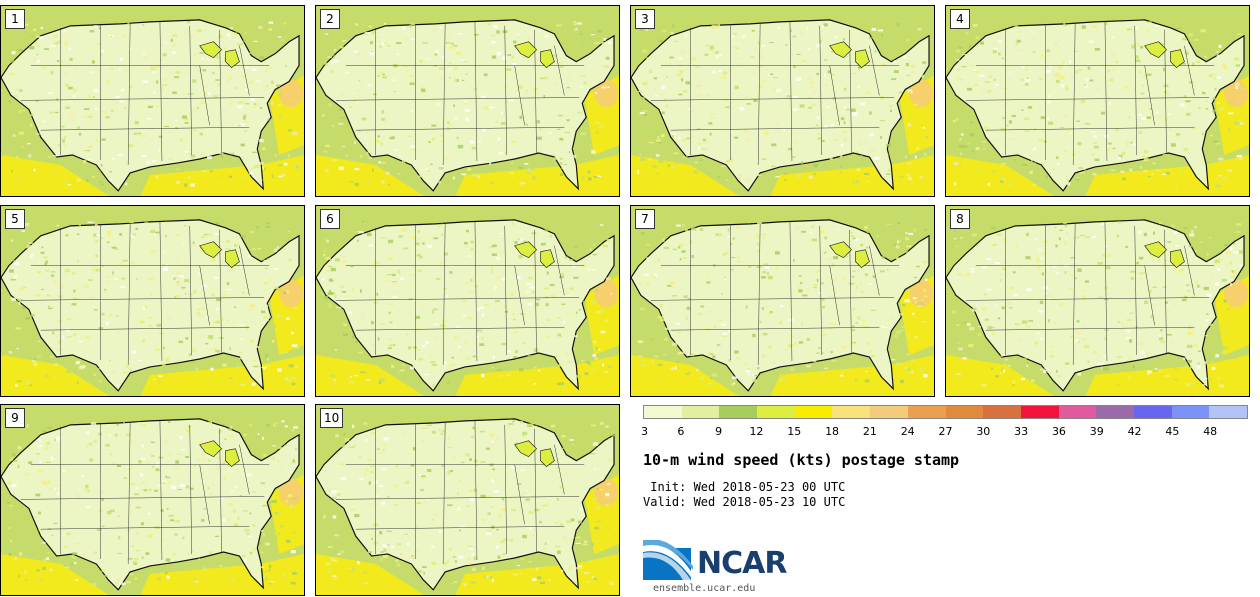 The width and height of the screenshot is (1260, 597). Describe the element at coordinates (1096, 431) in the screenshot. I see `colorbar-tick-label: 39` at that location.